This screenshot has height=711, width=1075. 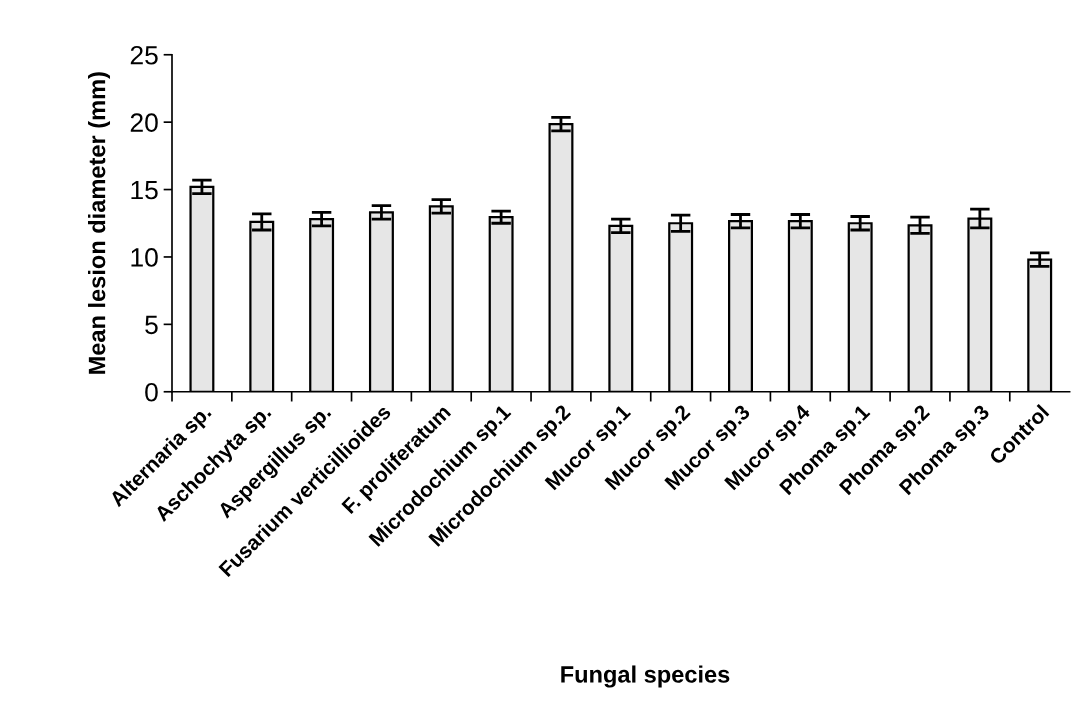 I want to click on y-tick-label: 0, so click(x=151, y=392).